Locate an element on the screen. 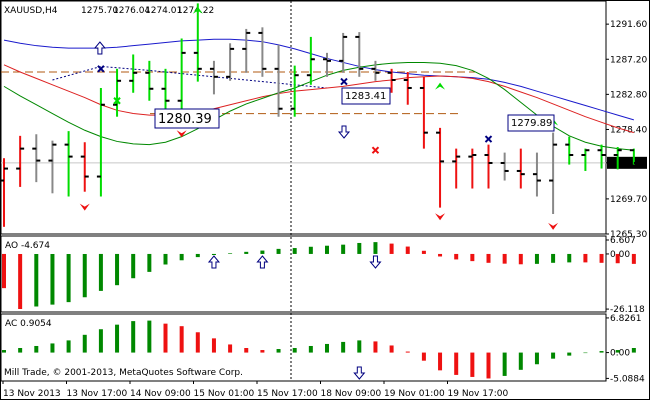 Image resolution: width=650 pixels, height=404 pixels. level-label-text: 1280.39 is located at coordinates (185, 119).